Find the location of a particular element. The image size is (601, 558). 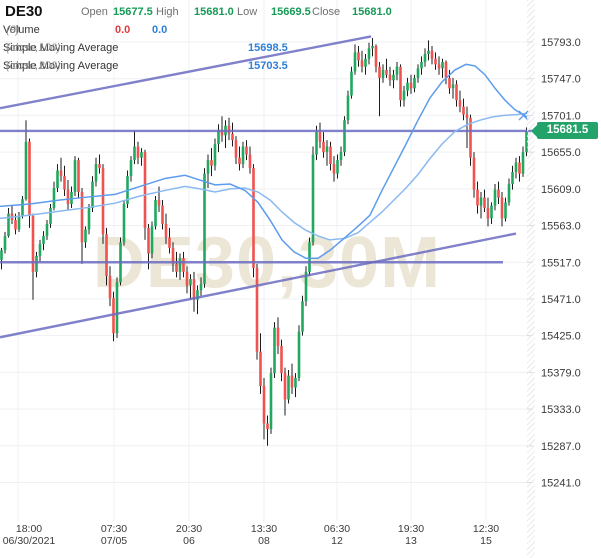

price-axis-label: 15747.0 is located at coordinates (561, 80).